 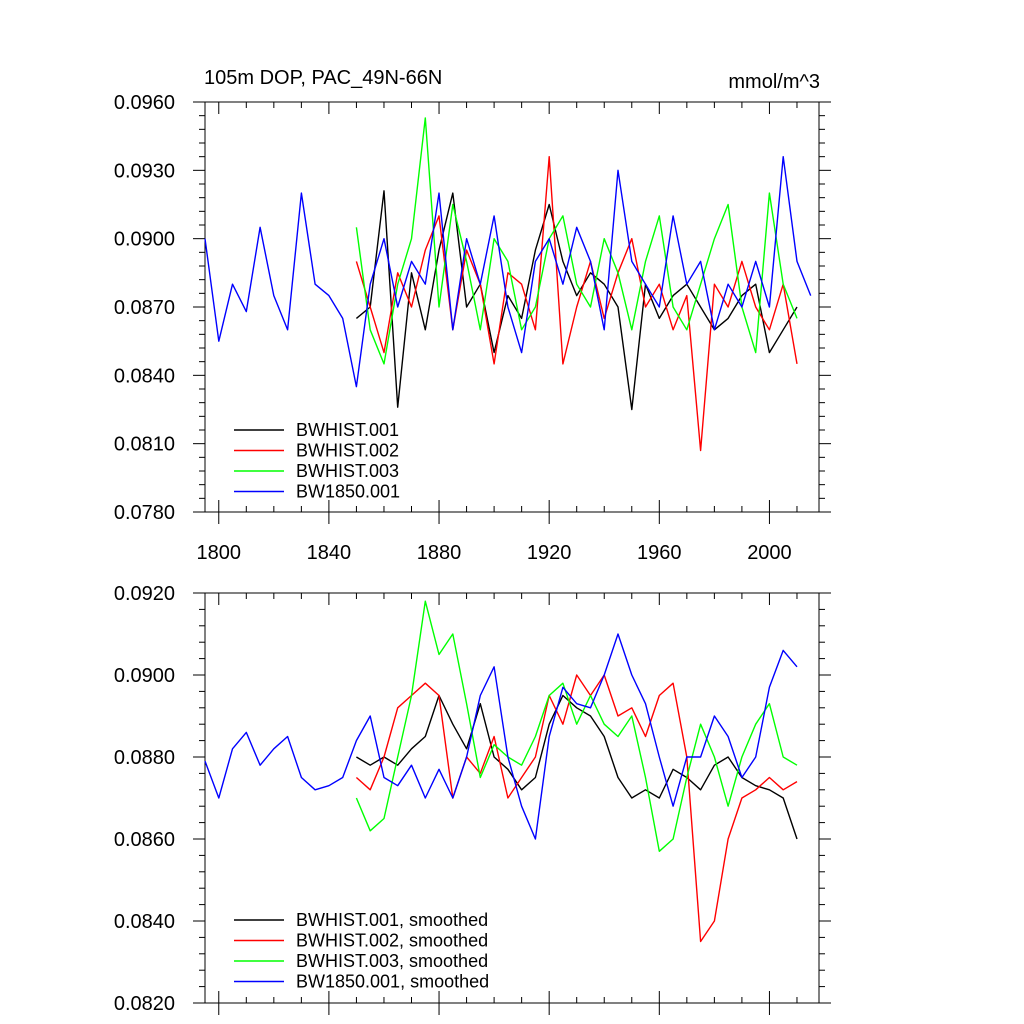 I want to click on y-tick-label: 0.0870, so click(x=144, y=308).